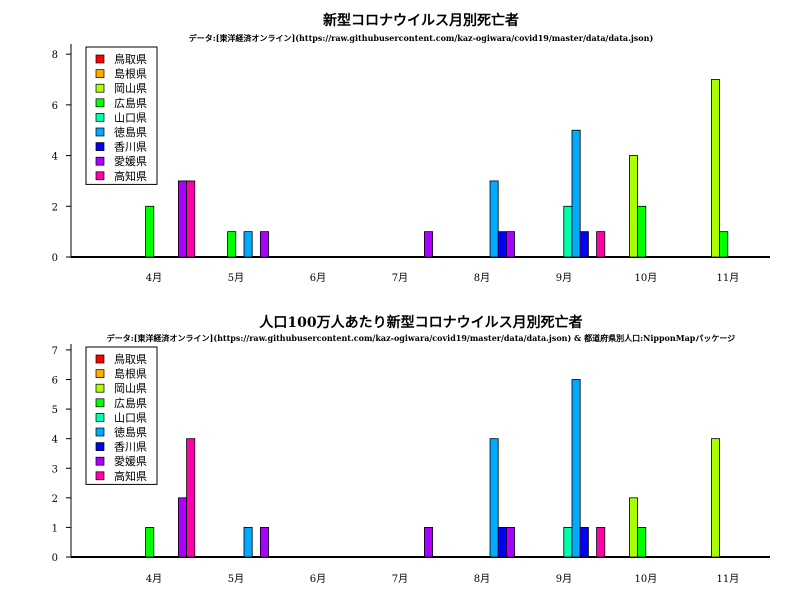 Image resolution: width=800 pixels, height=600 pixels. What do you see at coordinates (421, 20) in the screenshot?
I see `chart-title: 新型コロナウイルス月別死亡者` at bounding box center [421, 20].